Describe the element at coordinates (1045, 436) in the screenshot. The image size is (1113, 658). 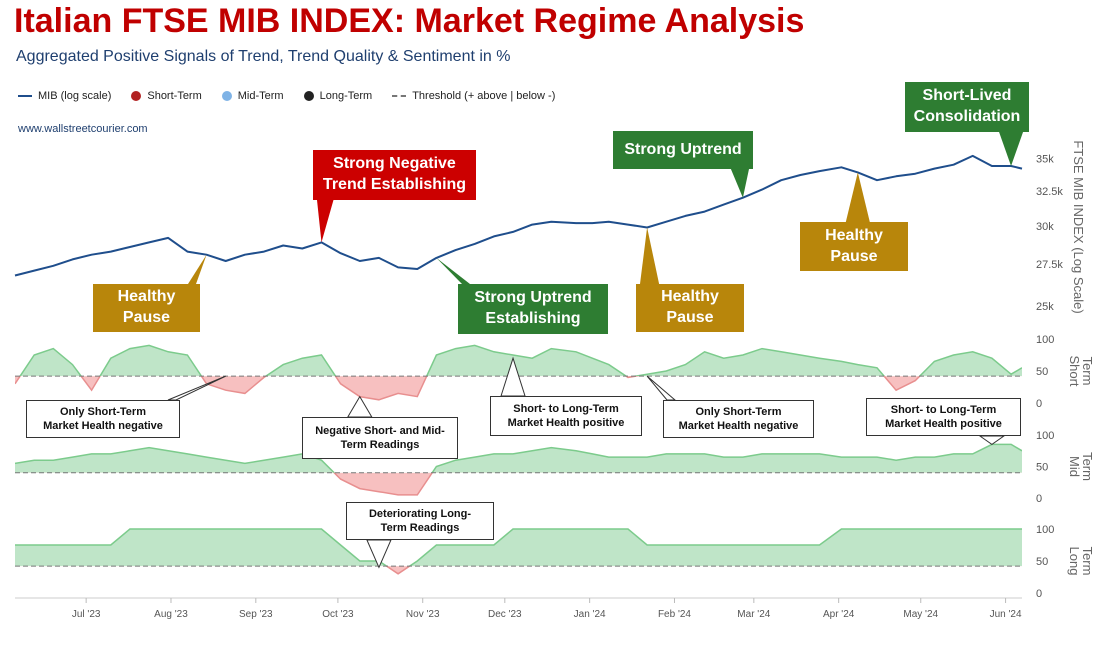
I see `mid-term-tick-label: 100` at that location.